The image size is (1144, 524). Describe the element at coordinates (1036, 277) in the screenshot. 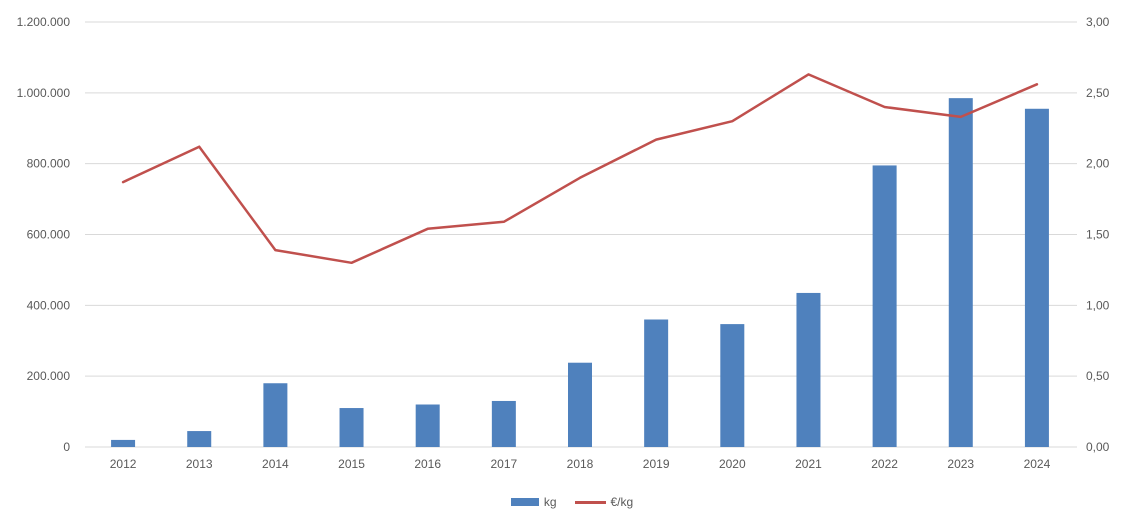

I see `bar-2024` at that location.